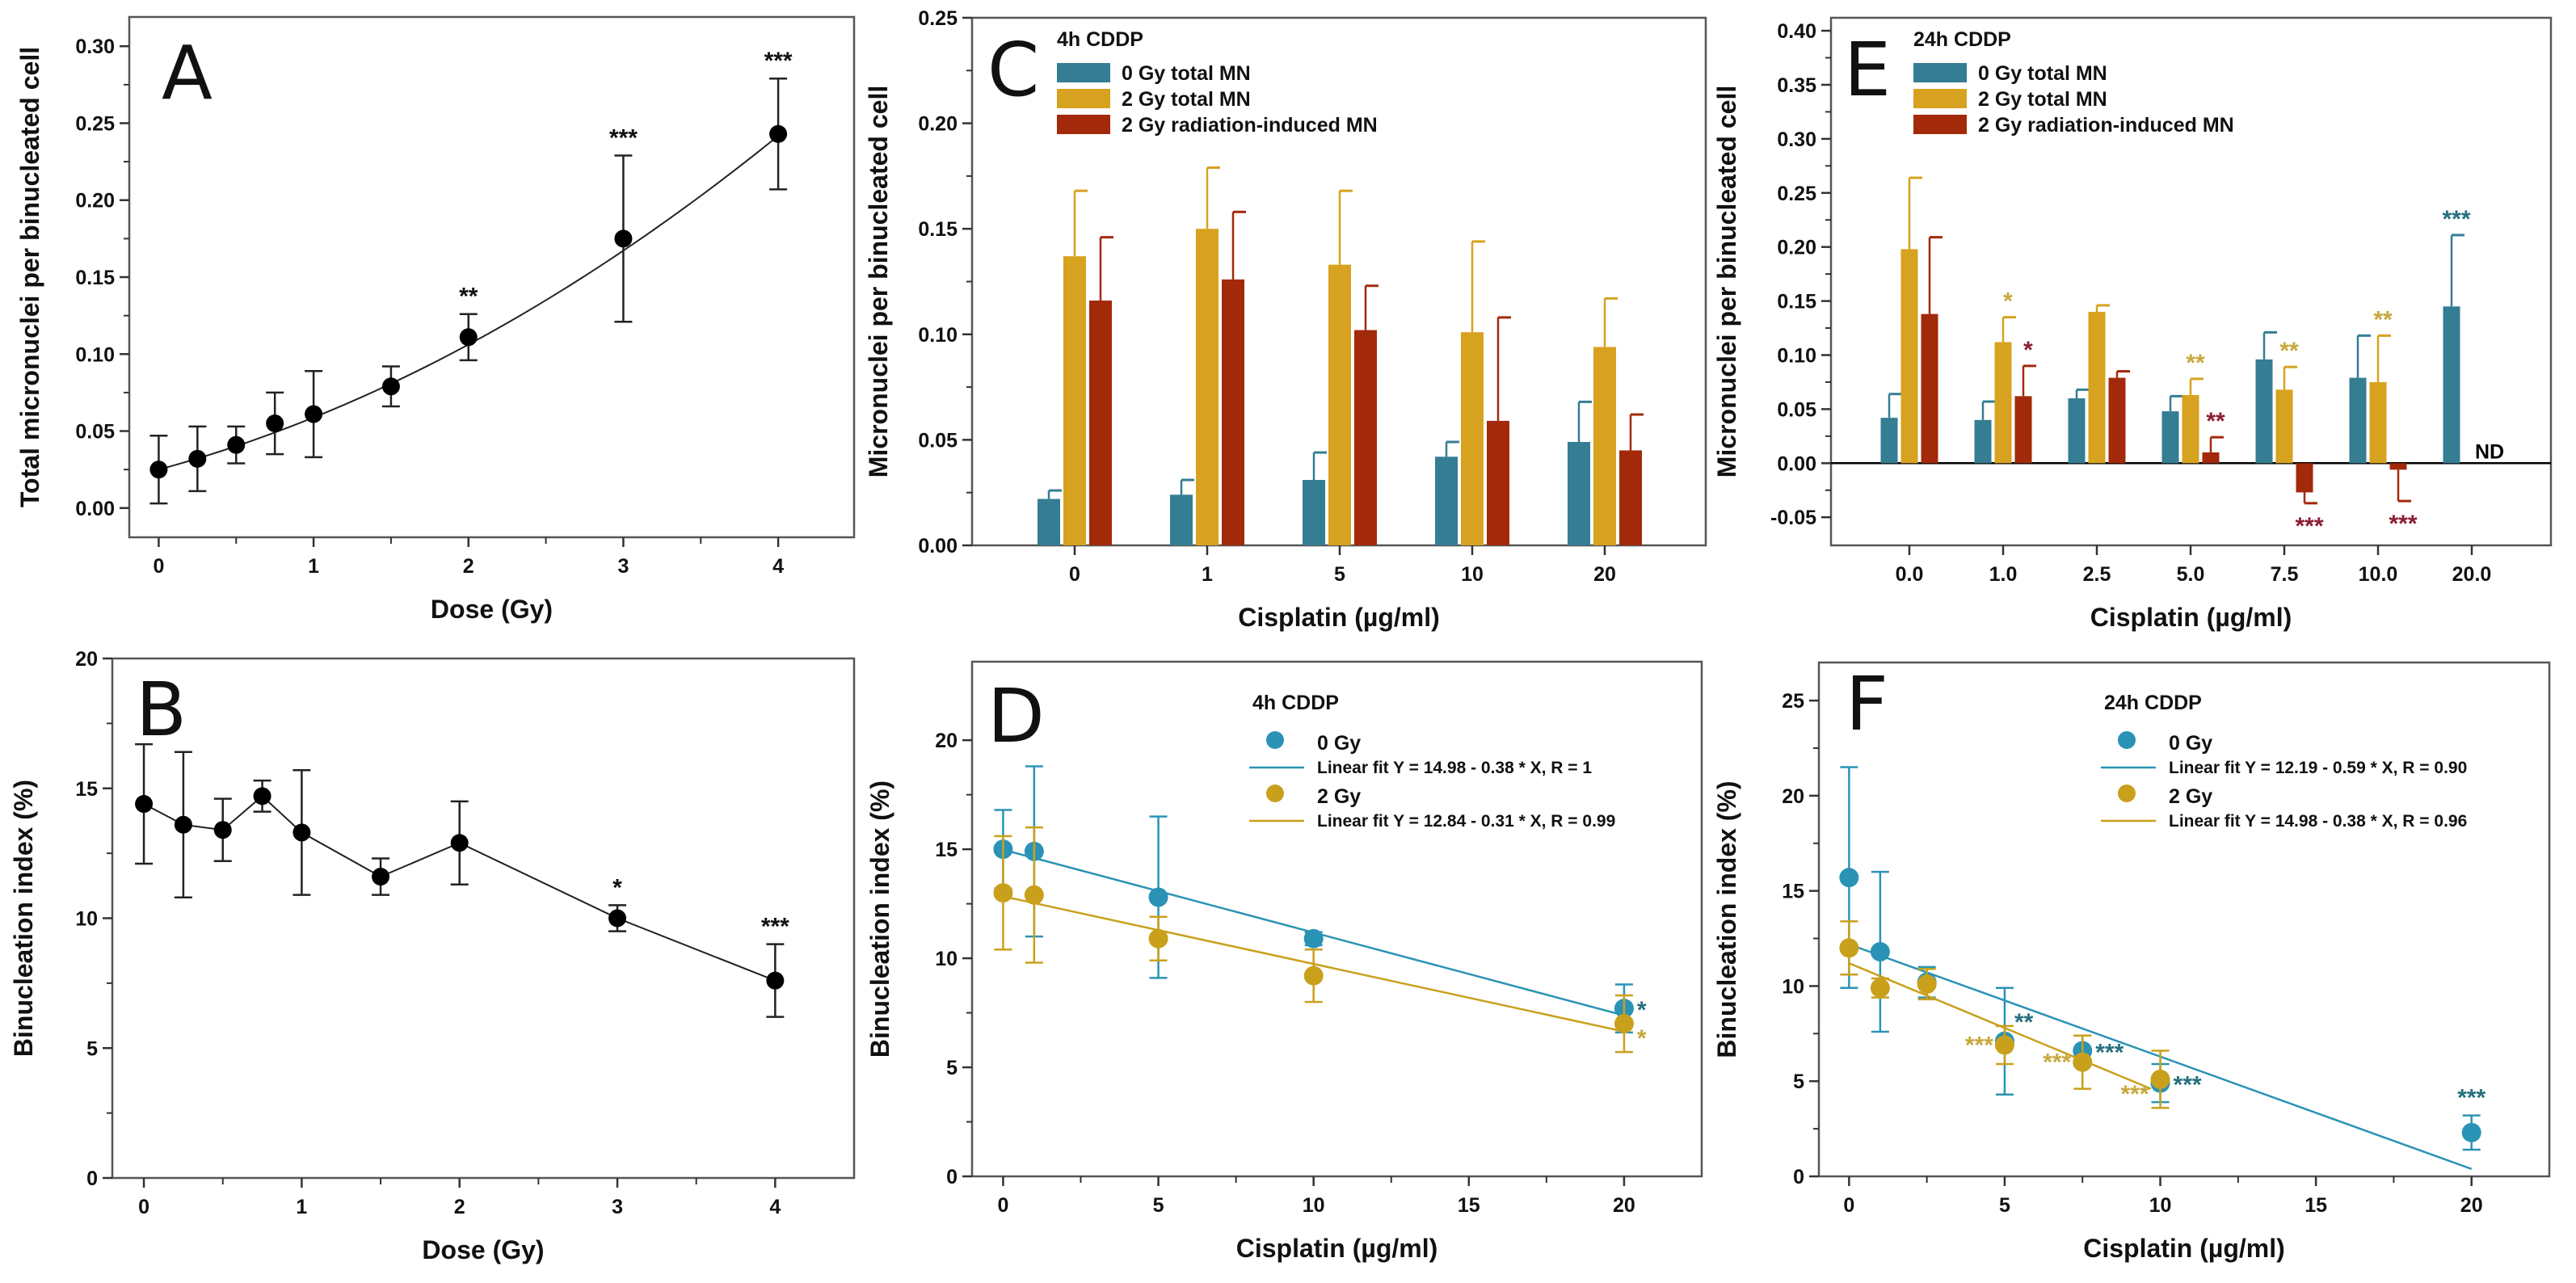  I want to click on panel-letter: E, so click(1867, 70).